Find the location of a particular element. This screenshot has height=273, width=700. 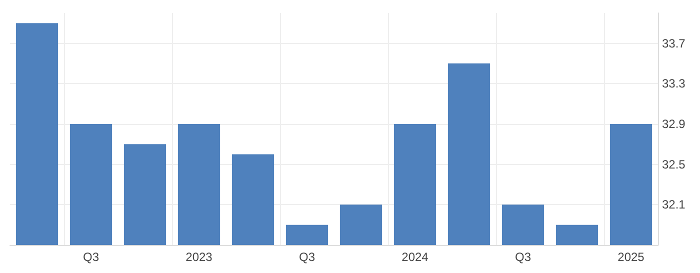

y-tick-label: 32.5 is located at coordinates (674, 164).